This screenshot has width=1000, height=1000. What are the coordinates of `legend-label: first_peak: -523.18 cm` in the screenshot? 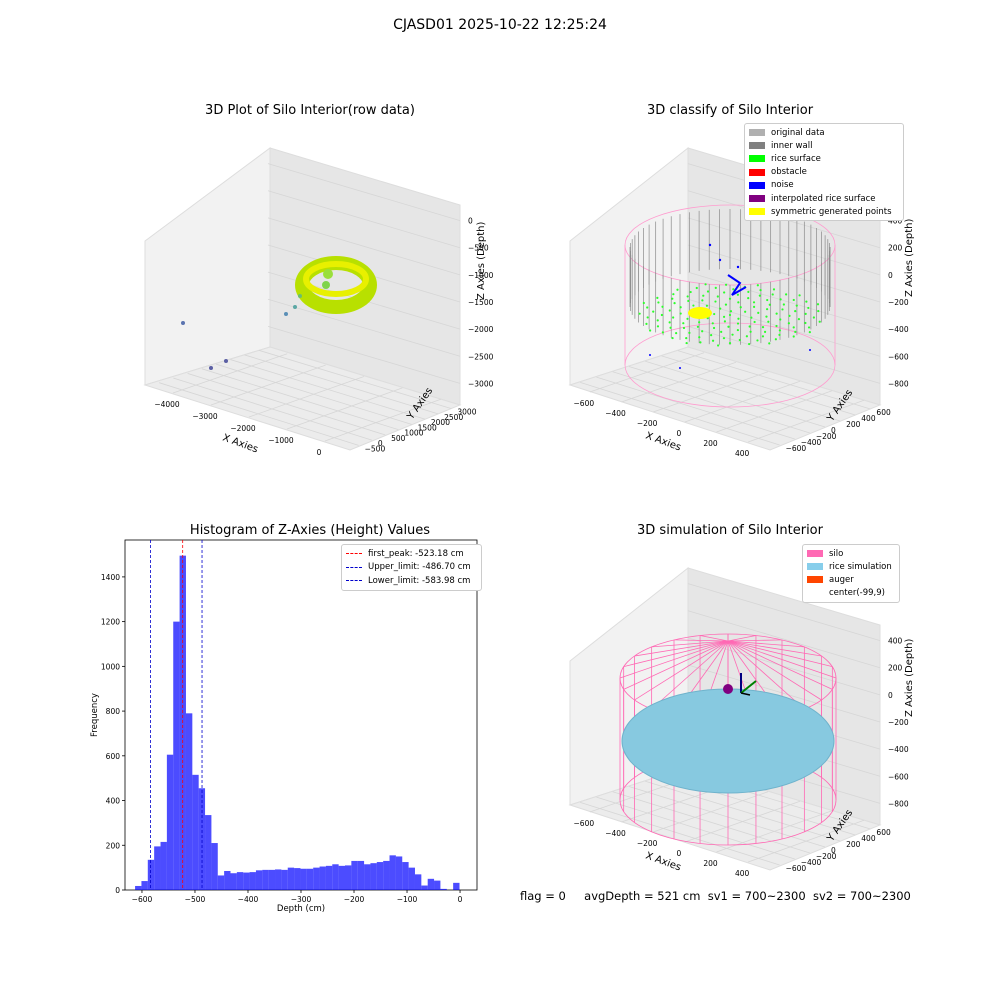 It's located at (416, 553).